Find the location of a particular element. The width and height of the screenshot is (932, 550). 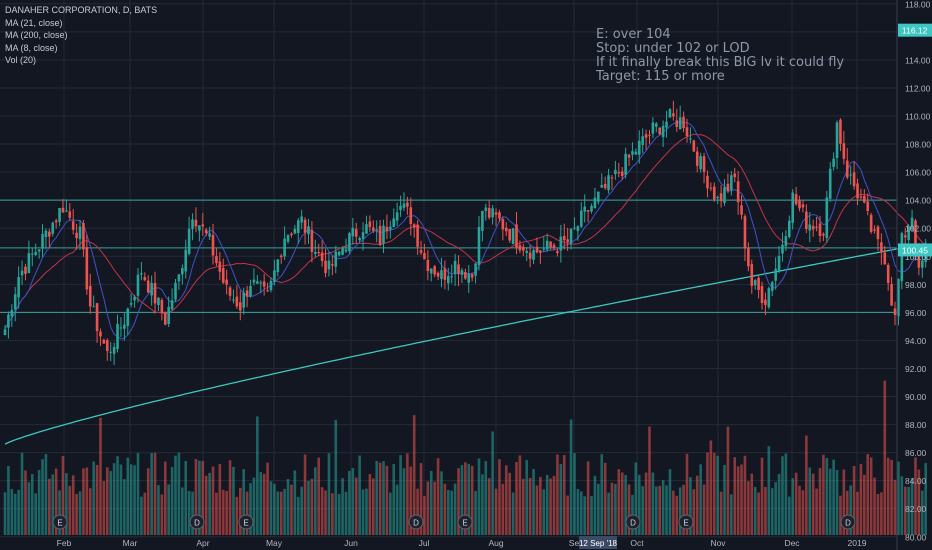

price-tick-label: 84.00 is located at coordinates (916, 481).